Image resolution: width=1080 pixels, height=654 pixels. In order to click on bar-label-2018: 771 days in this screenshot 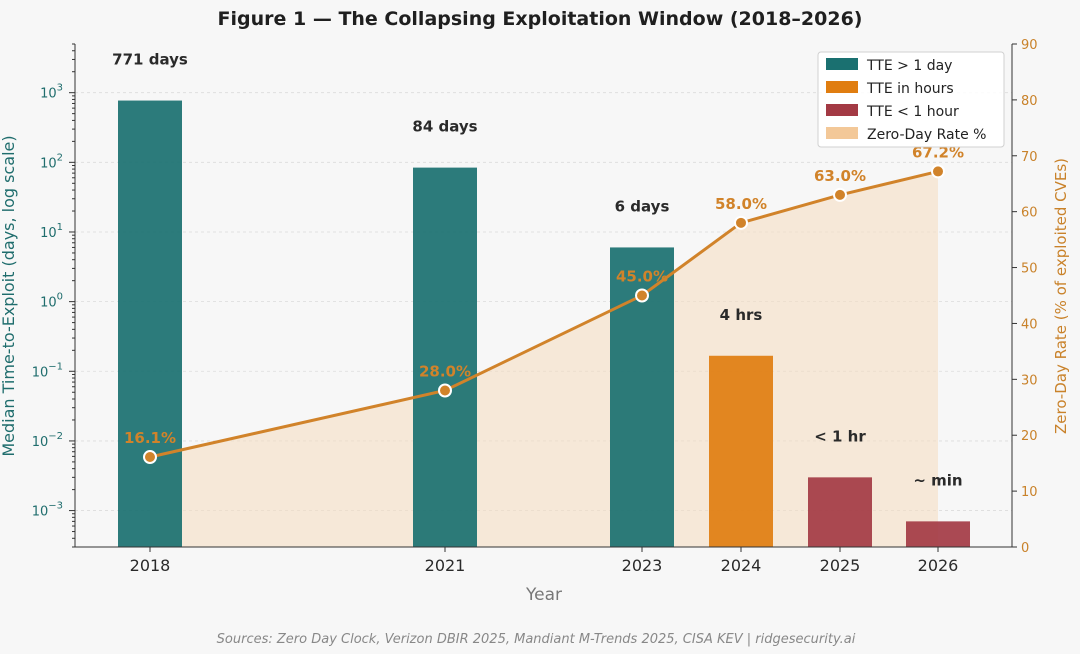, I will do `click(150, 60)`.